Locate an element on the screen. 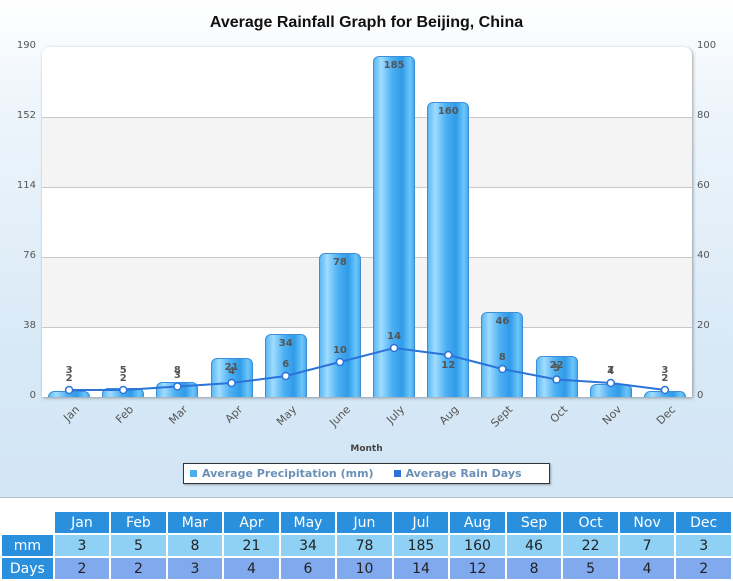 Image resolution: width=733 pixels, height=581 pixels. legend-item-precipitation: Average Precipitation (mm) is located at coordinates (282, 473).